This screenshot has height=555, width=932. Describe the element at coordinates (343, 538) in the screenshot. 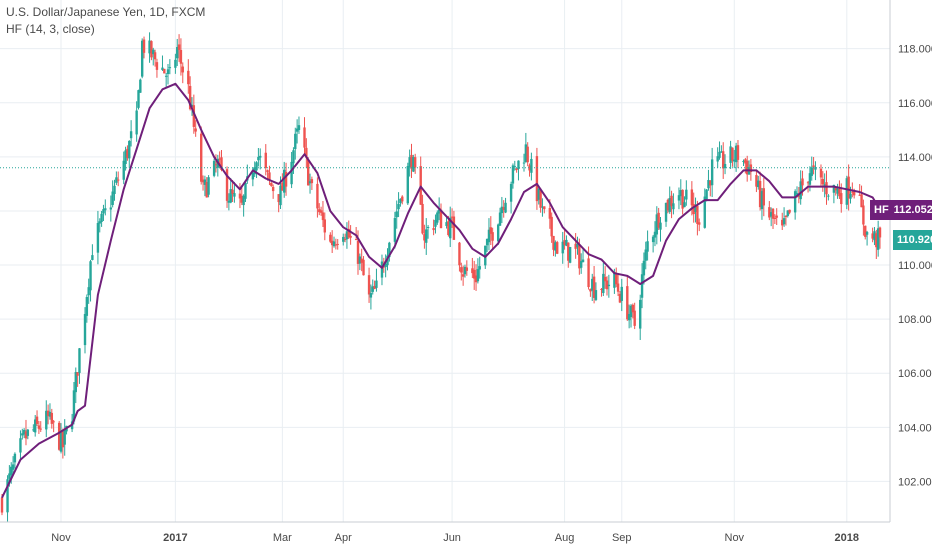

I see `x-tick-label: Apr` at that location.